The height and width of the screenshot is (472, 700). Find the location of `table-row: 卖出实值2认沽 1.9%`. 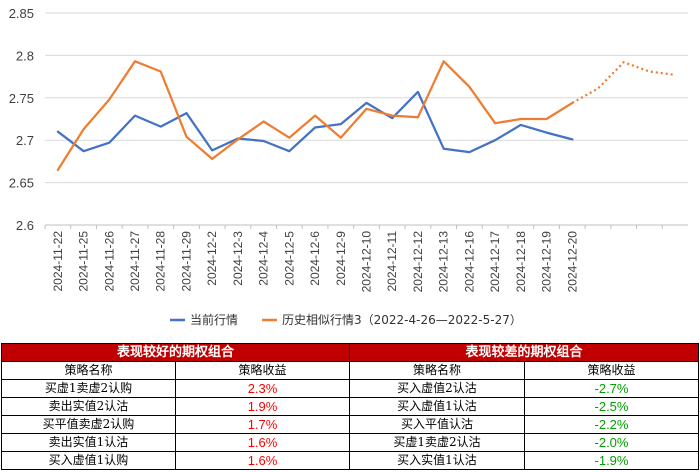

table-row: 卖出实值2认沽 1.9% is located at coordinates (176, 406).